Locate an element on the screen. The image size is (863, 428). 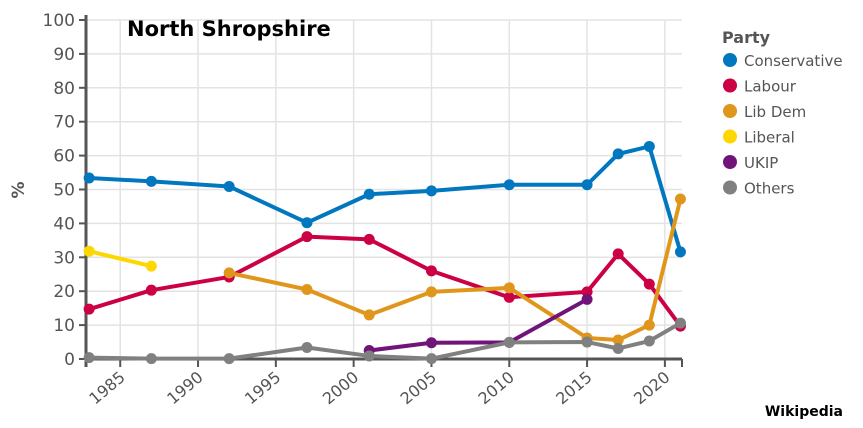
x-tick-label: 1995 is located at coordinates (262, 388).